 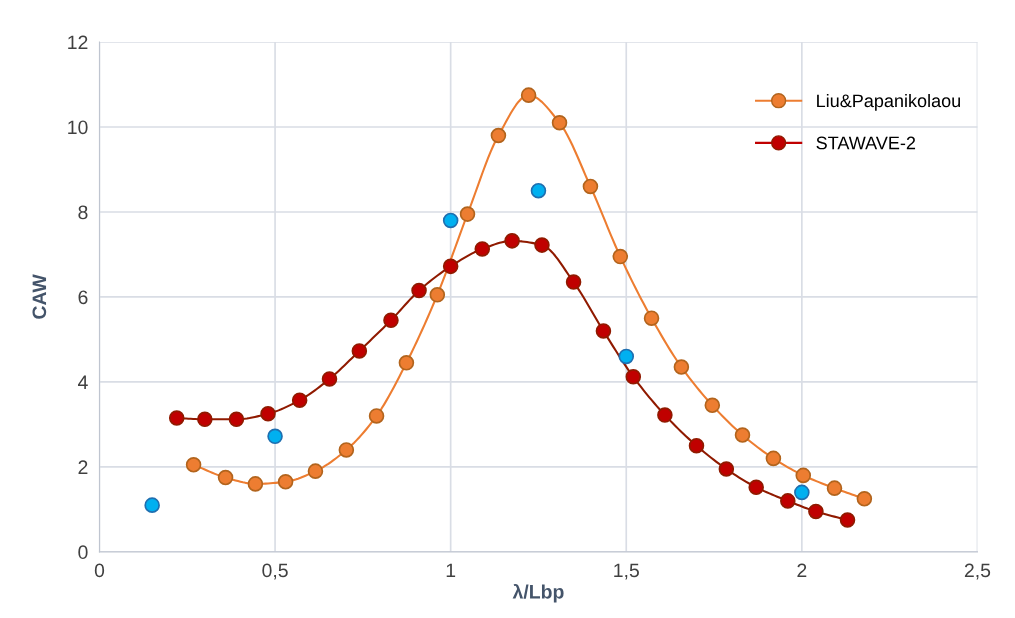 I want to click on x-tick-label: 0,5, so click(x=275, y=571).